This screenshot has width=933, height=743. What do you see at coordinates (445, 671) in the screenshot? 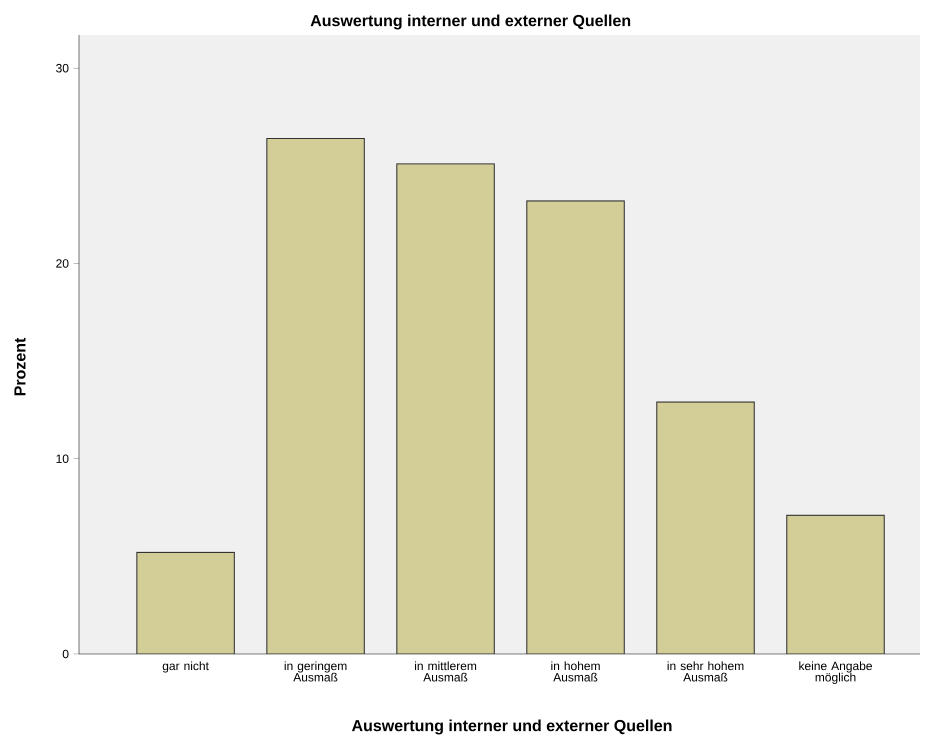
I see `x-tick-label: in mittlerem Ausmaß` at bounding box center [445, 671].